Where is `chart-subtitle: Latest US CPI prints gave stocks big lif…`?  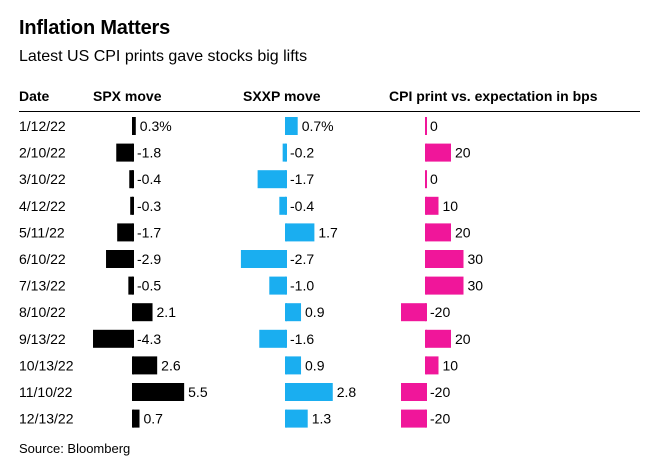
chart-subtitle: Latest US CPI prints gave stocks big lif… is located at coordinates (163, 56).